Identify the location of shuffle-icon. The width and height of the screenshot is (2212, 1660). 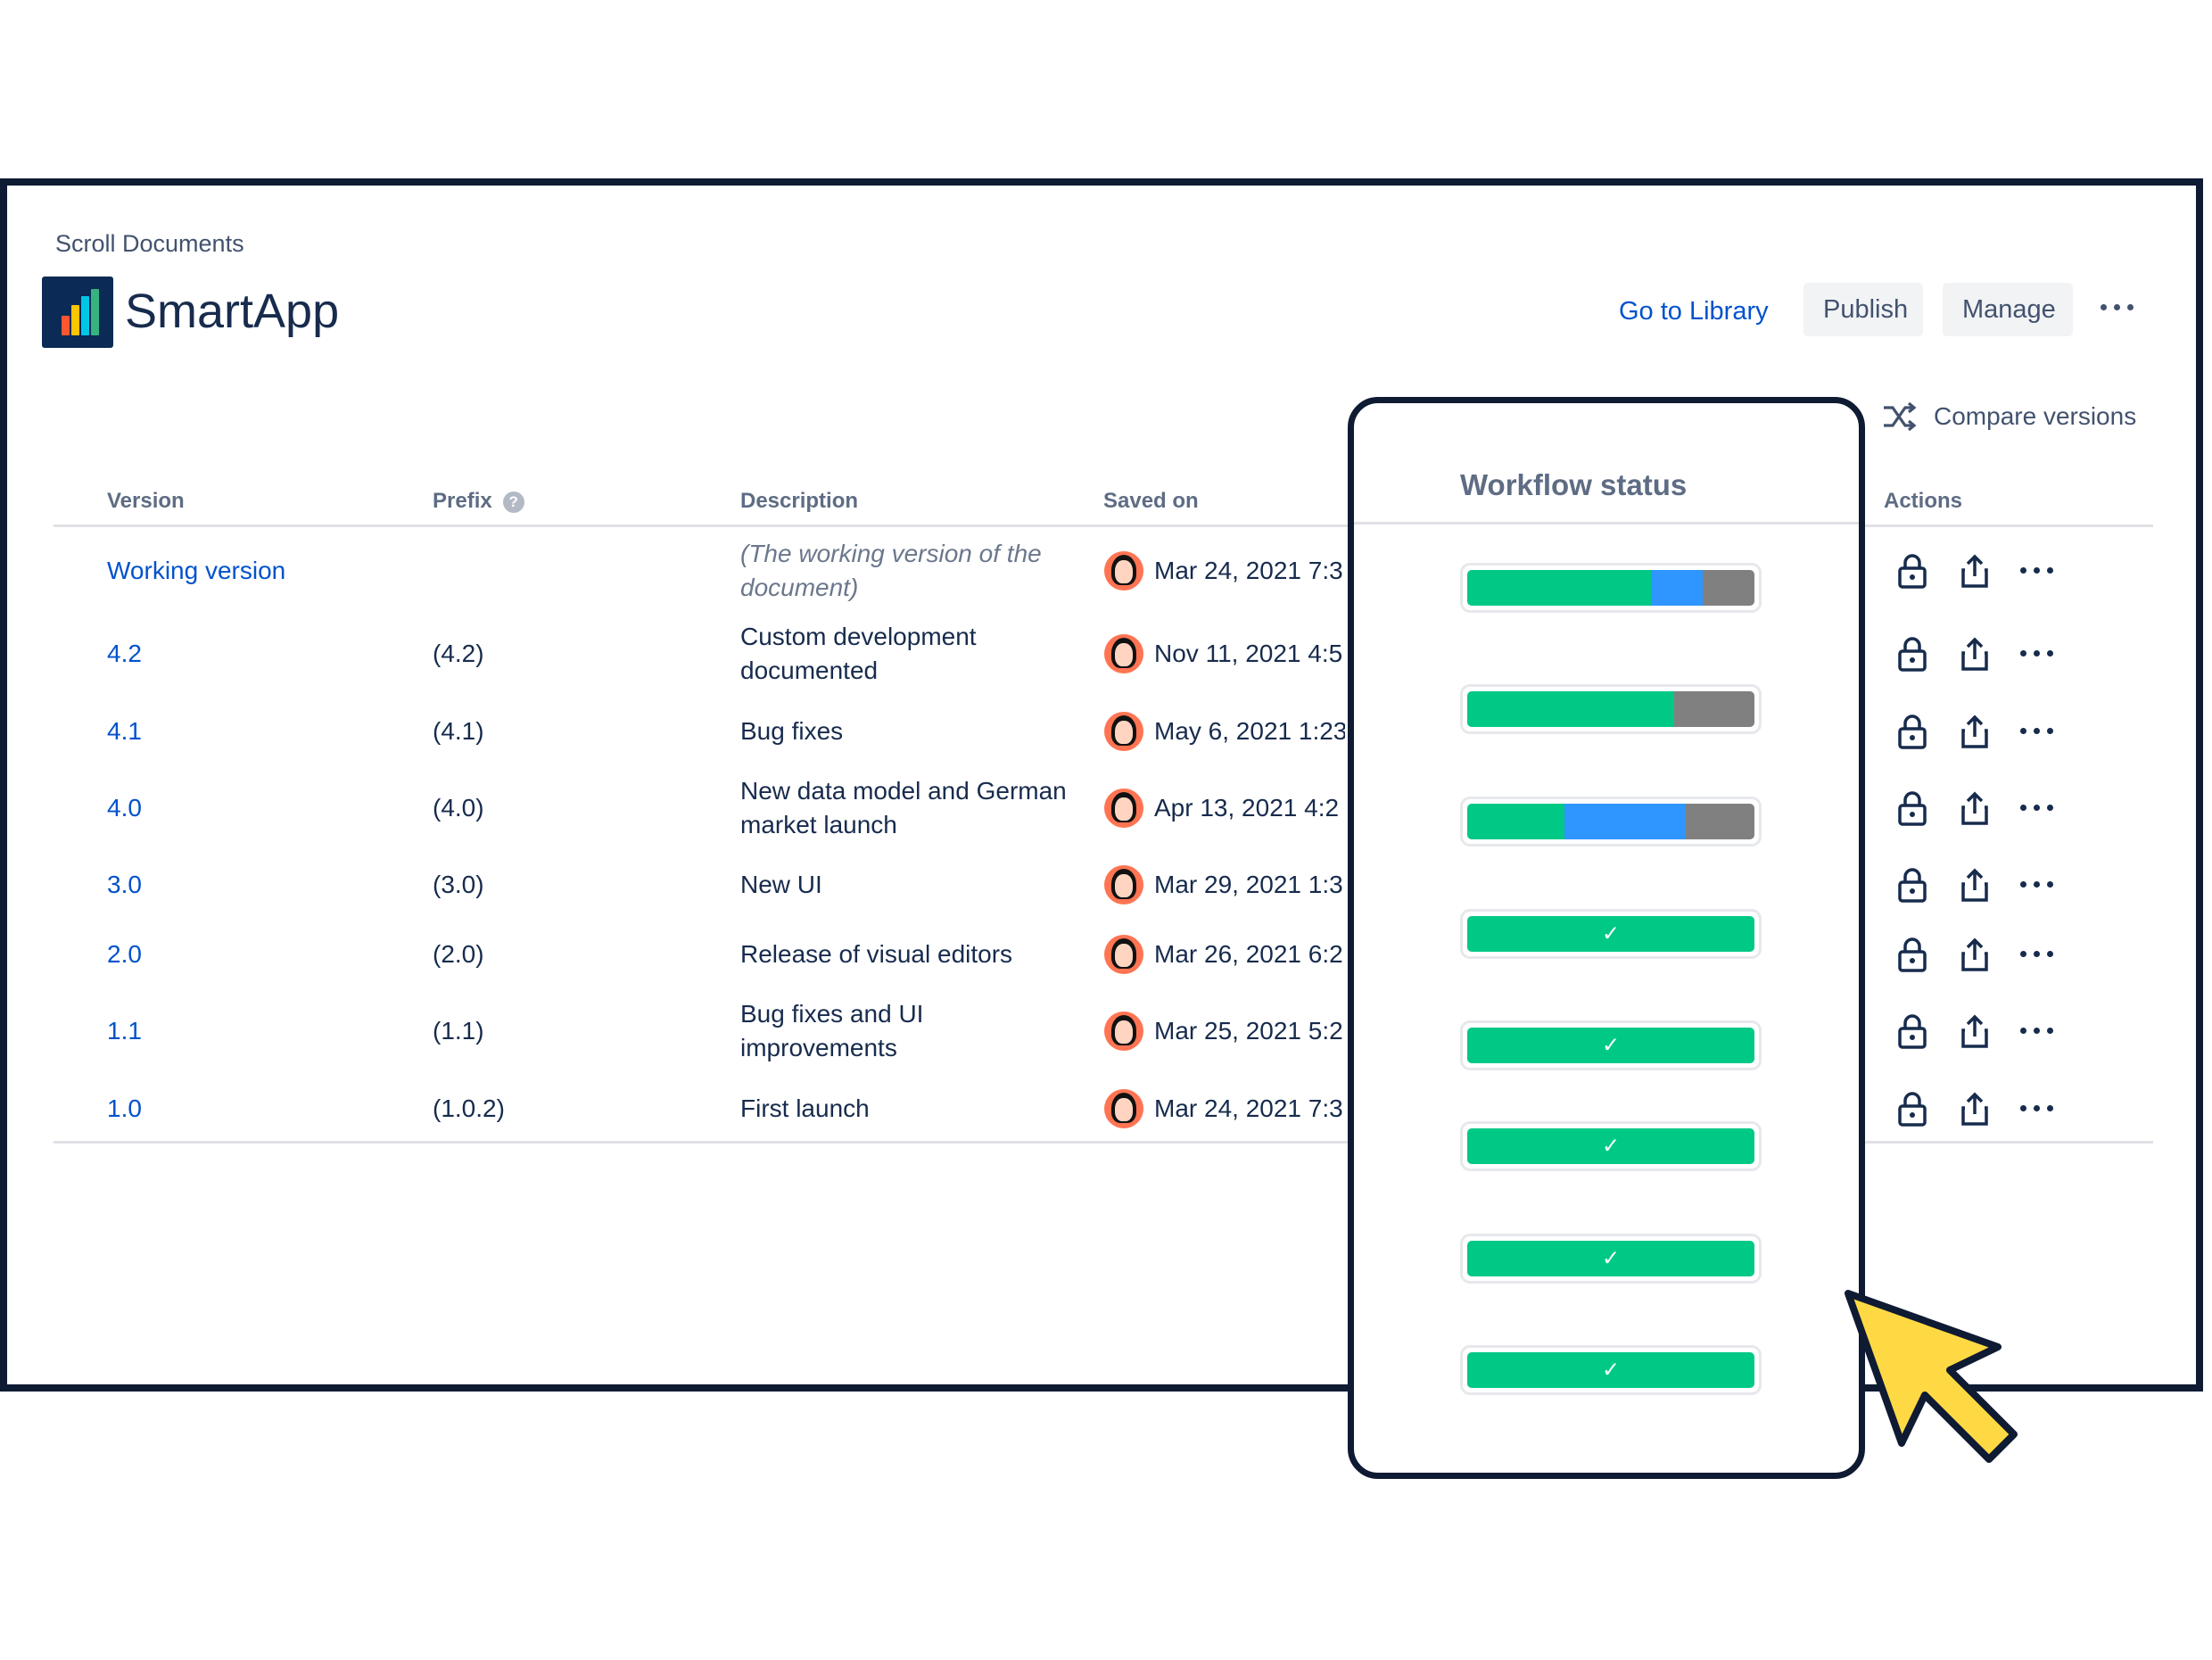
(1900, 416).